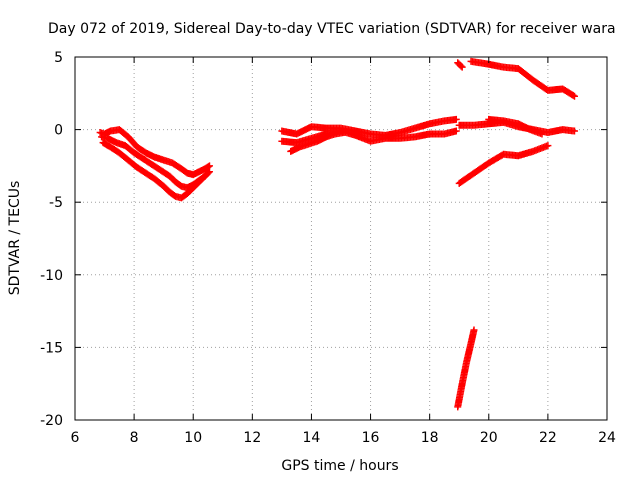  What do you see at coordinates (466, 368) in the screenshot?
I see `series-track-l` at bounding box center [466, 368].